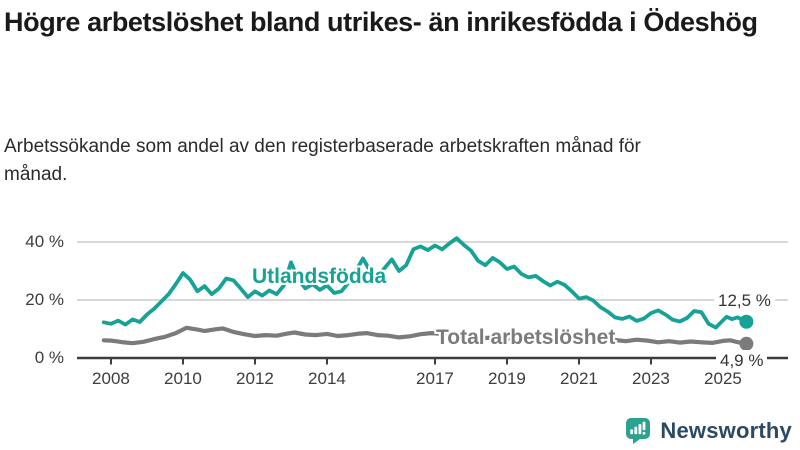  What do you see at coordinates (49, 357) in the screenshot?
I see `y-axis-label: 0 %` at bounding box center [49, 357].